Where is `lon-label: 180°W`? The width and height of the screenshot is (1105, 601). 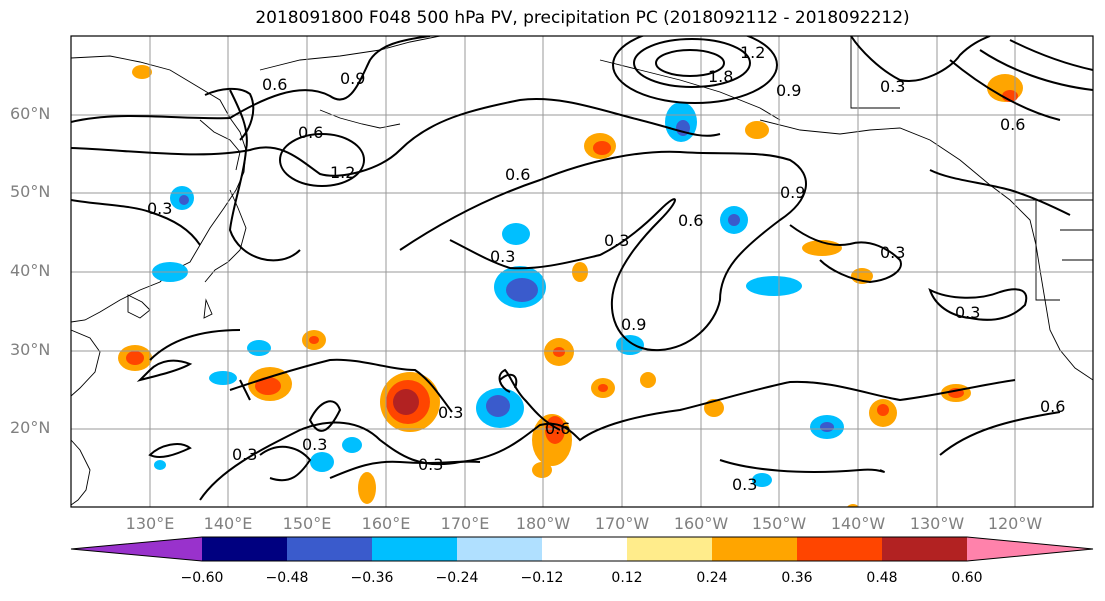 lon-label: 180°W is located at coordinates (543, 523).